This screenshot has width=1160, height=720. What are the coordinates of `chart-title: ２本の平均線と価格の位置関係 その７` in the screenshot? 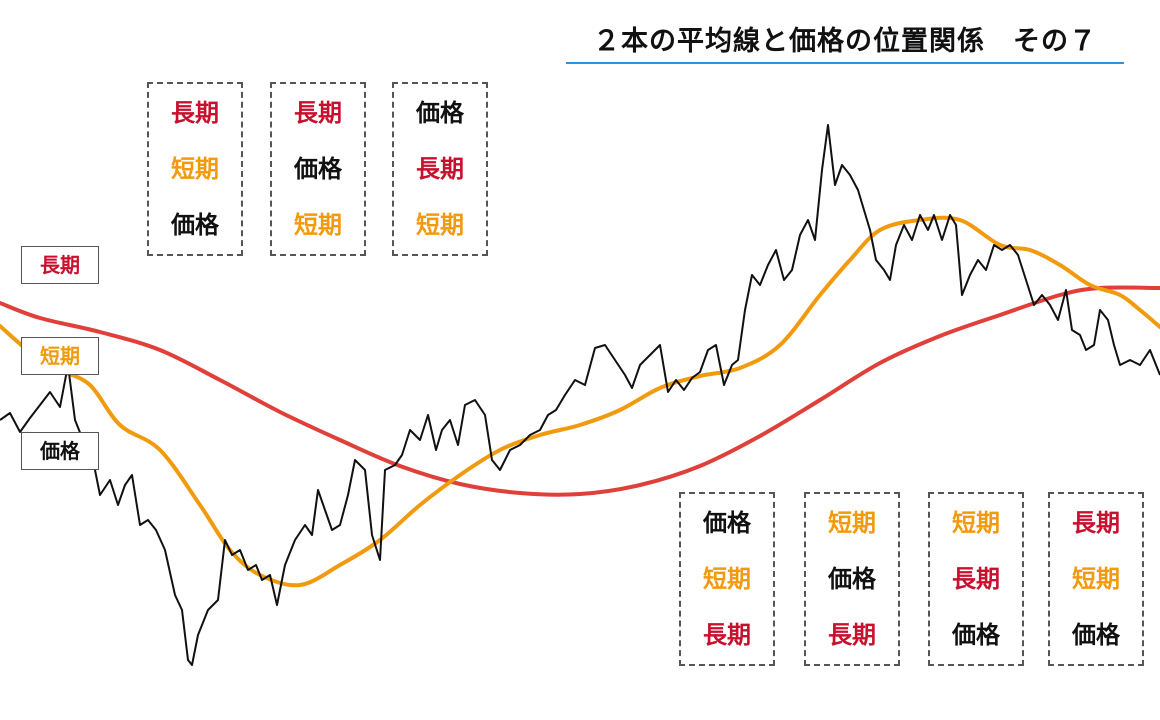 It's located at (845, 43).